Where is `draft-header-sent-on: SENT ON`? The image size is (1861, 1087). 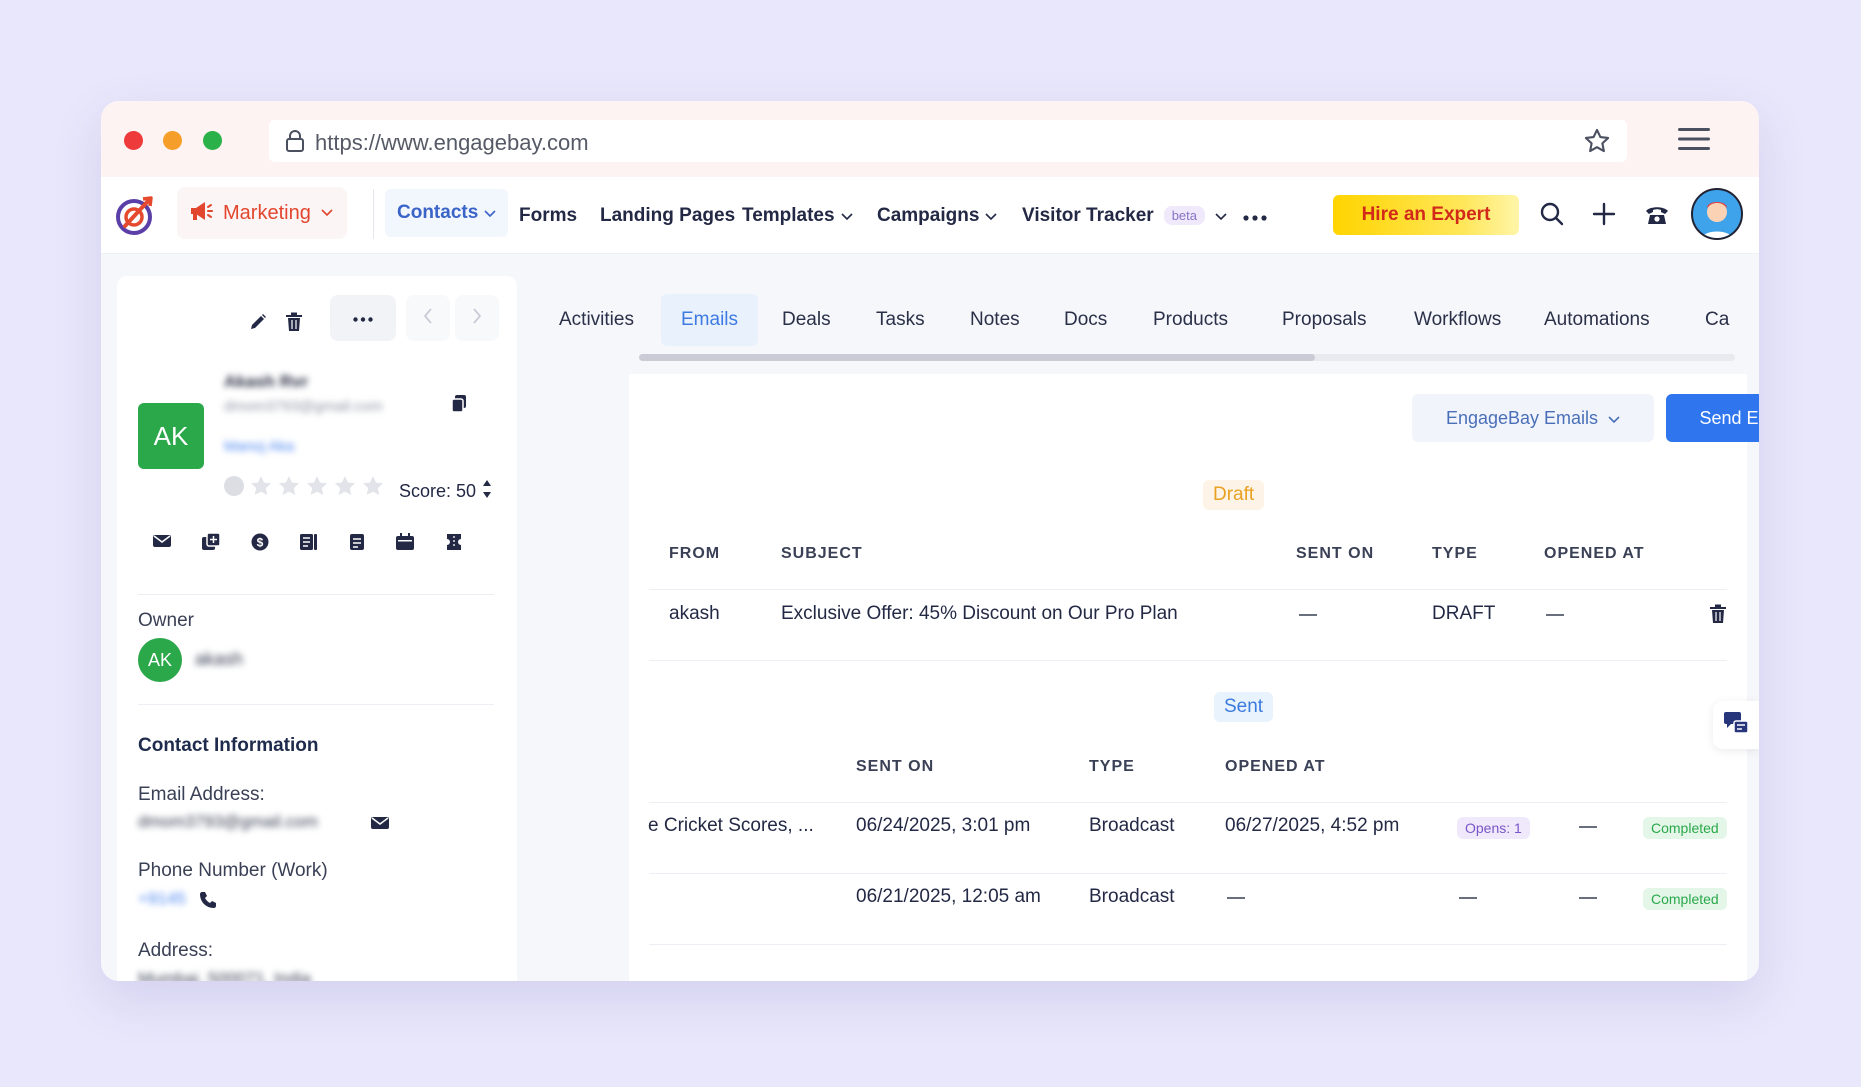 draft-header-sent-on: SENT ON is located at coordinates (1335, 553).